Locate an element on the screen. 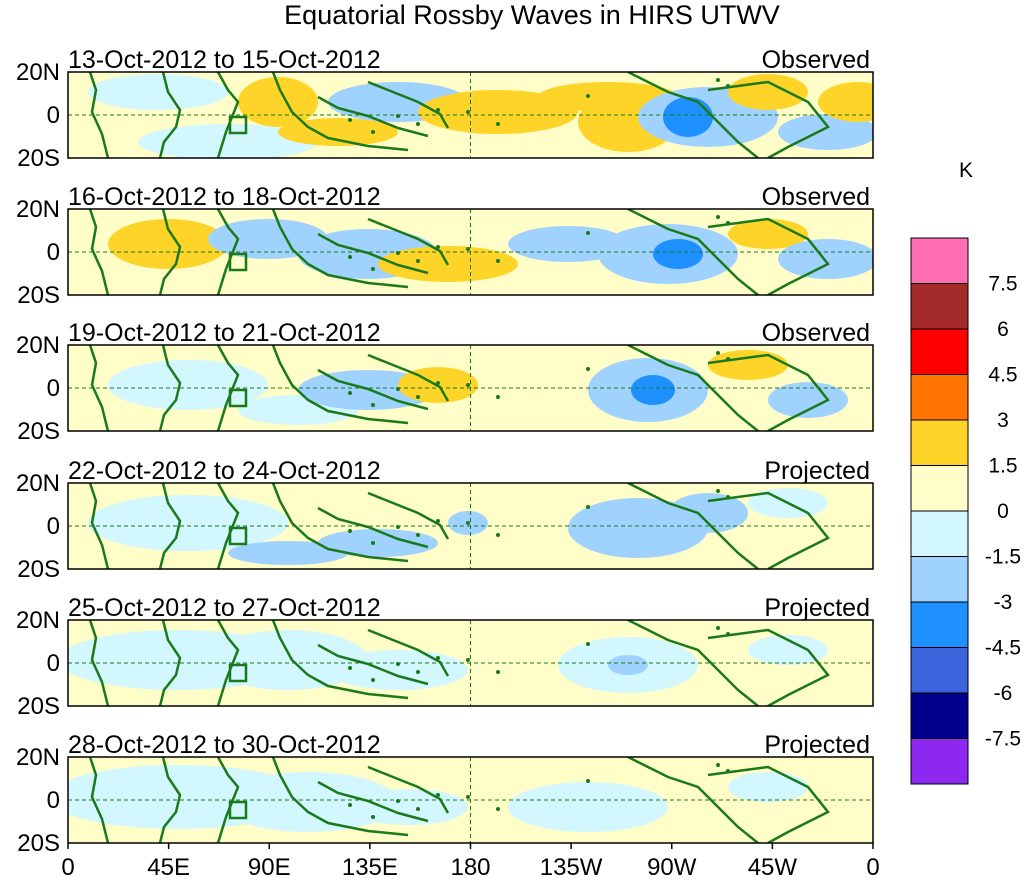 The image size is (1024, 890). colorbar-label: -4.5 is located at coordinates (1003, 648).